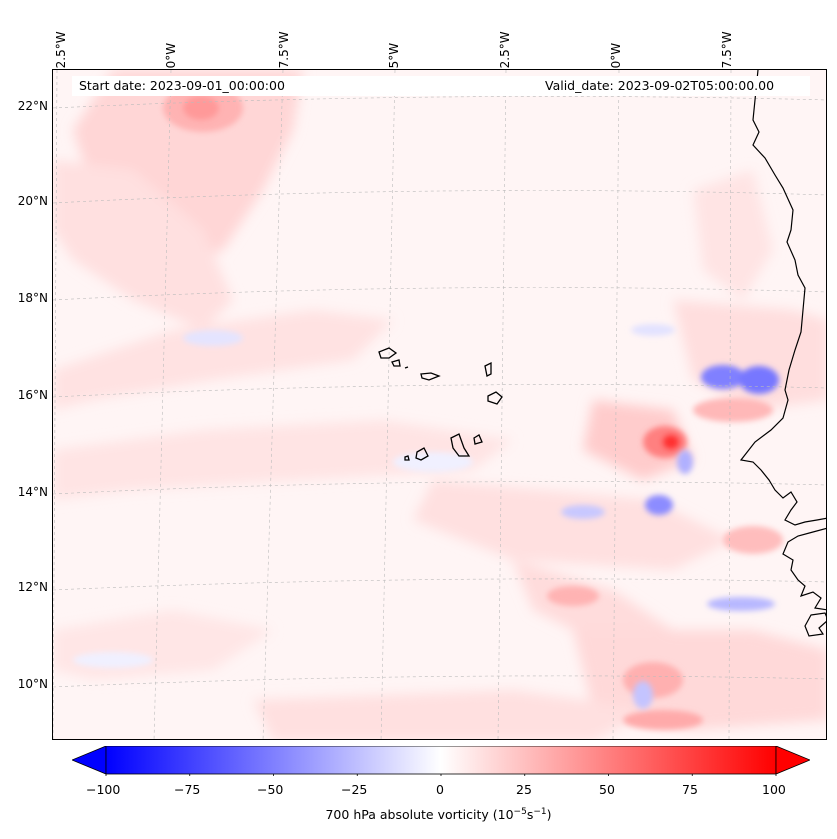  I want to click on colorbar-label-main: 700 hPa absolute vorticity (10, so click(419, 815).